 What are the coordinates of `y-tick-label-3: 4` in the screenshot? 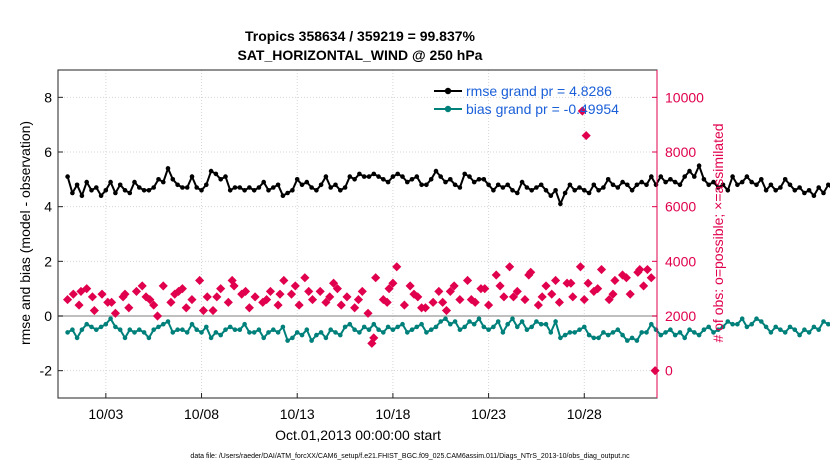 It's located at (48, 207).